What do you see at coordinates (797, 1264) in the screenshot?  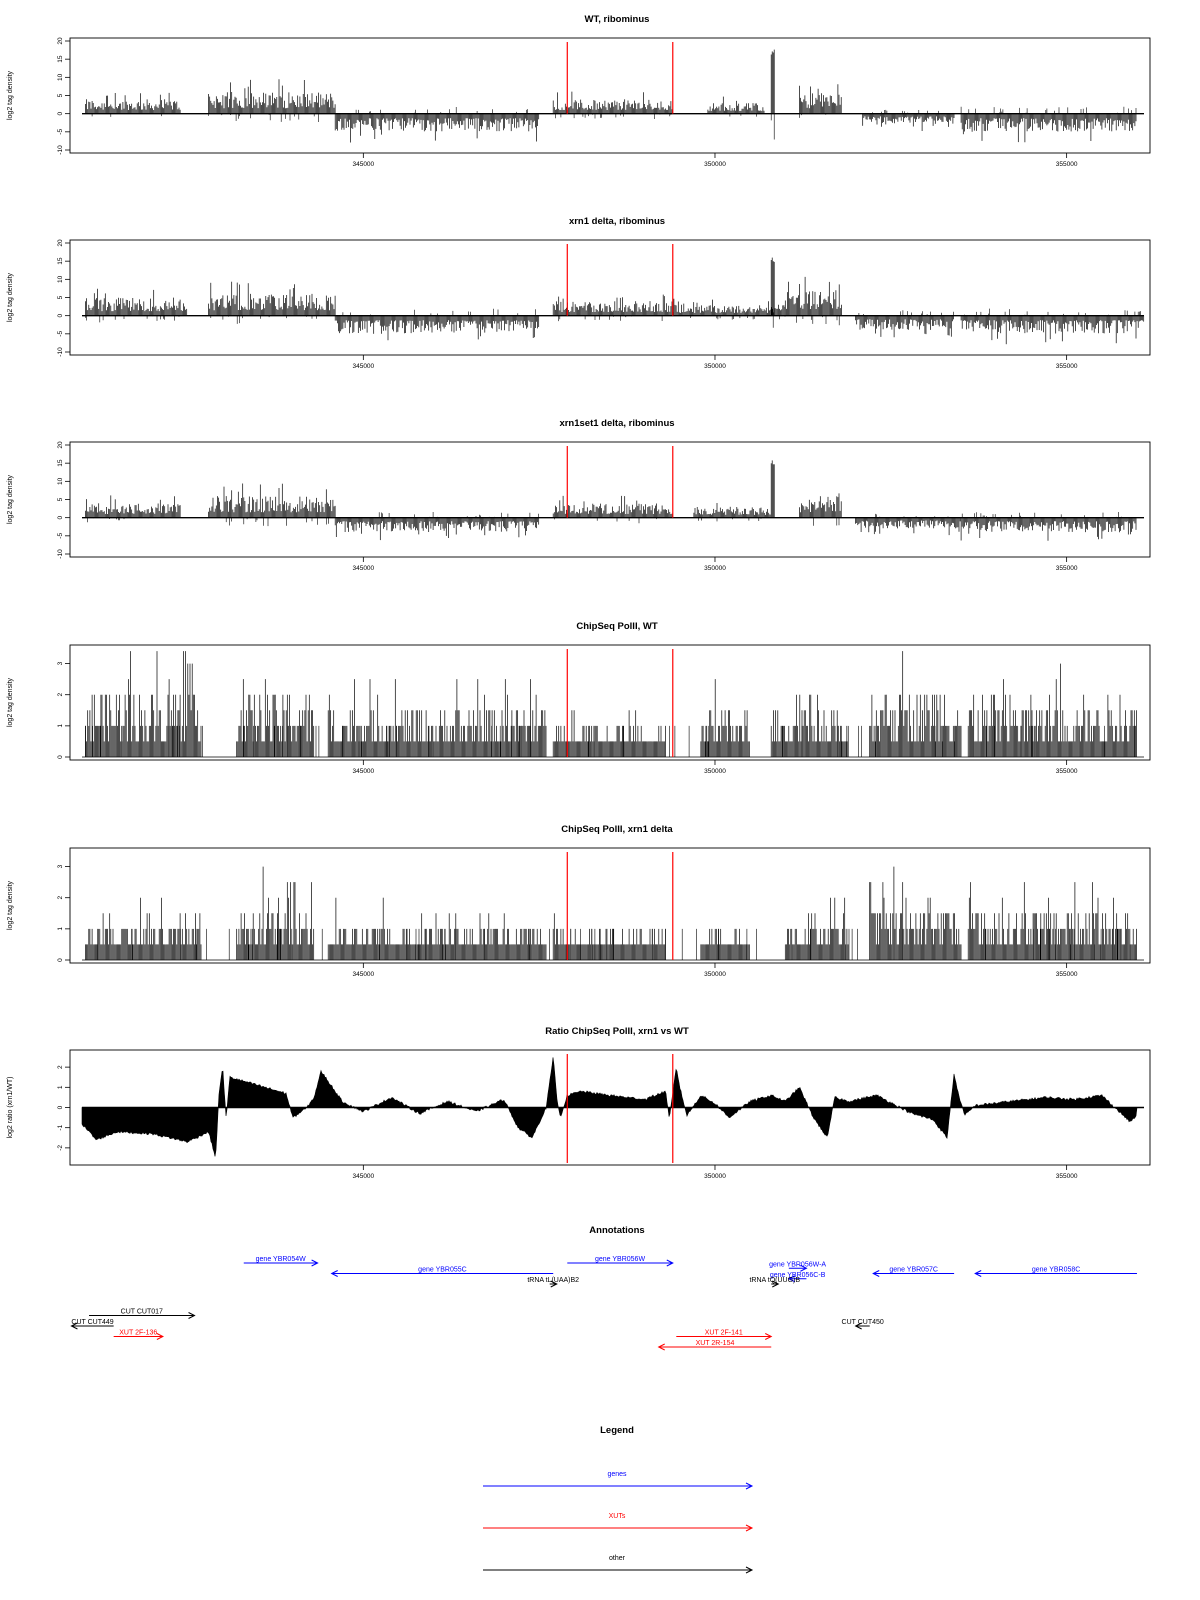 I see `feature-label: gene YBR056W-A` at bounding box center [797, 1264].